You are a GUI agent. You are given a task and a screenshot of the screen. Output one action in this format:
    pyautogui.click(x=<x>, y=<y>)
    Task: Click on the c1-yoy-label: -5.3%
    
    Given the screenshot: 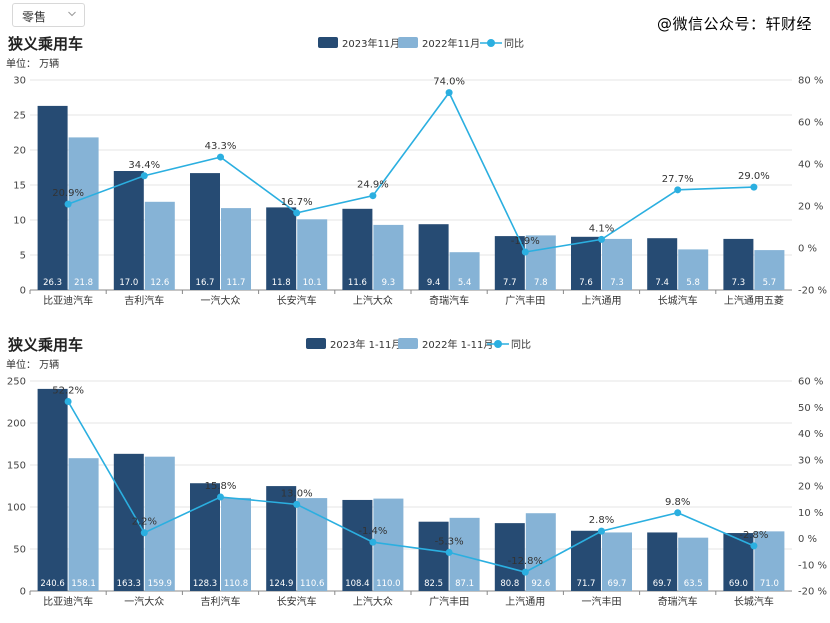 What is the action you would take?
    pyautogui.click(x=449, y=541)
    